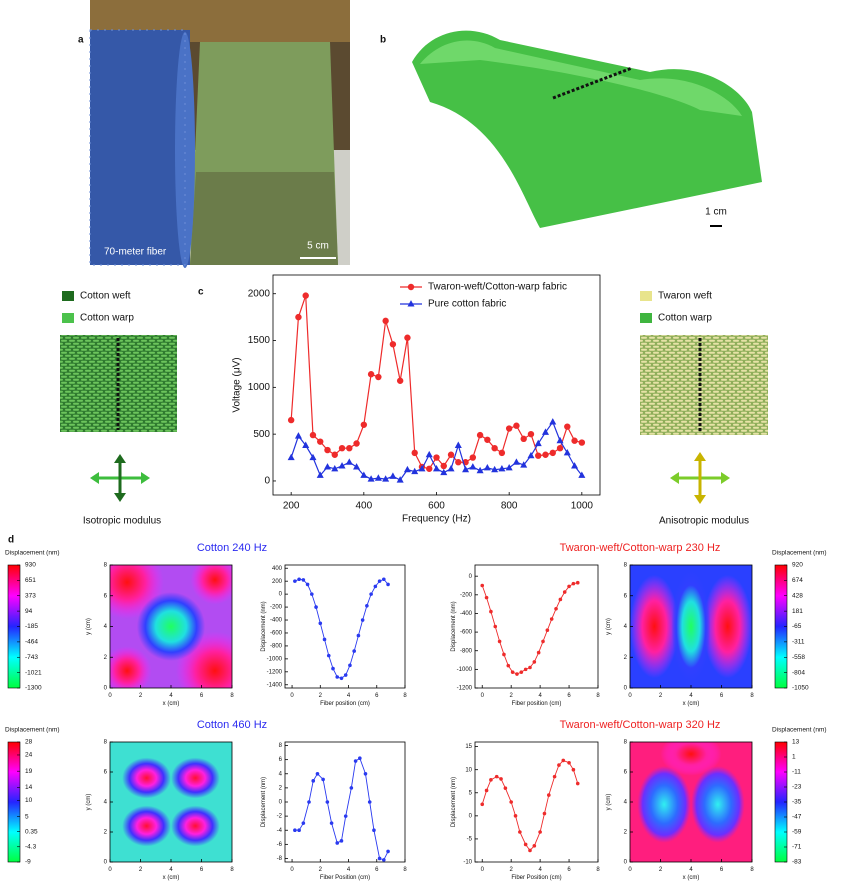 The width and height of the screenshot is (851, 894). I want to click on colorbar-tick-label: -1050, so click(800, 688).